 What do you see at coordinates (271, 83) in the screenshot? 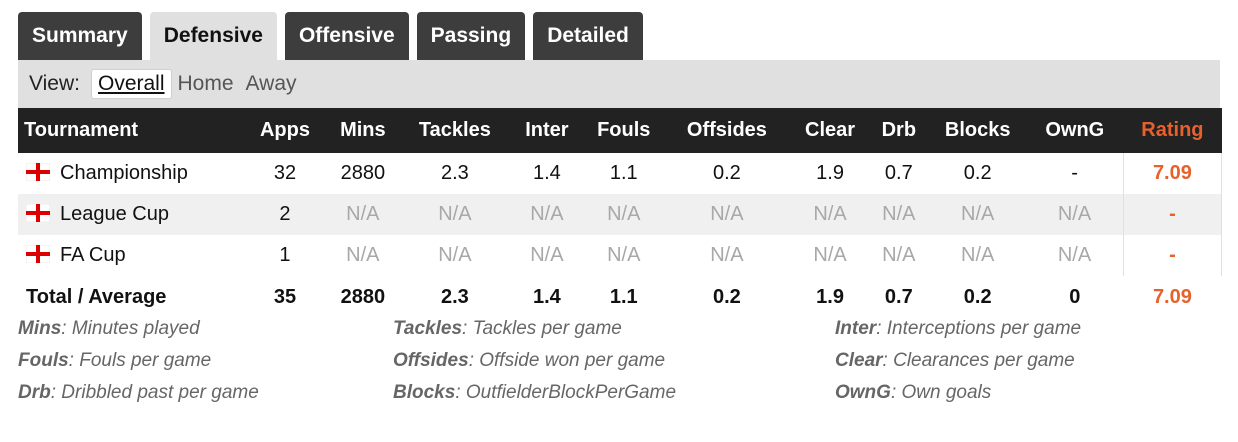
I see `view-option-away: Away` at bounding box center [271, 83].